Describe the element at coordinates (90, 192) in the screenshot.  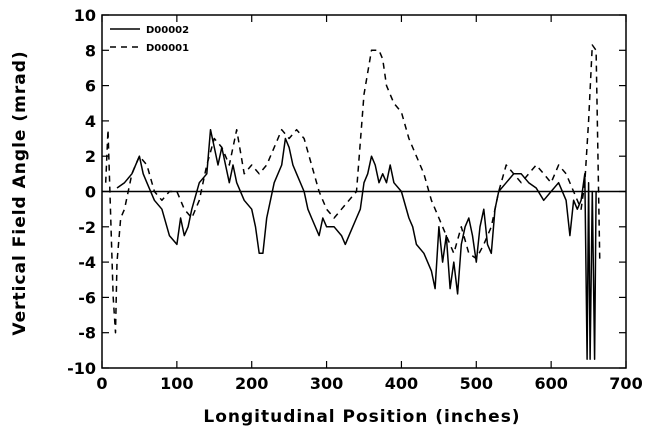
I see `y-tick-label: 0` at that location.